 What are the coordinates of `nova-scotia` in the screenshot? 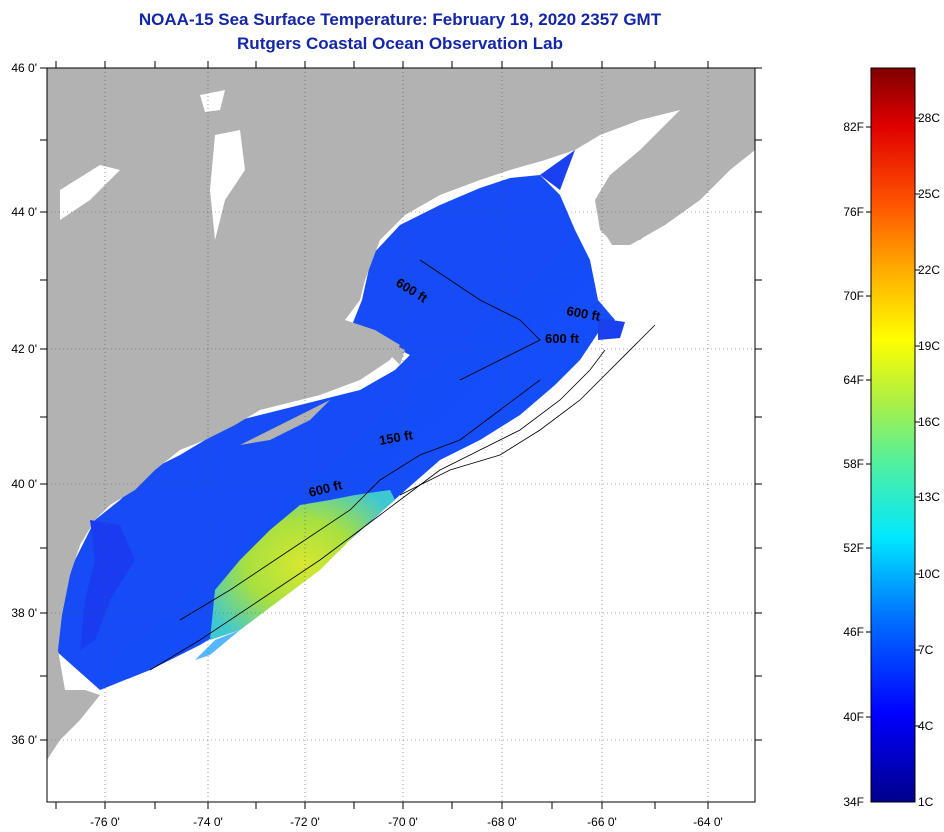 It's located at (677, 177).